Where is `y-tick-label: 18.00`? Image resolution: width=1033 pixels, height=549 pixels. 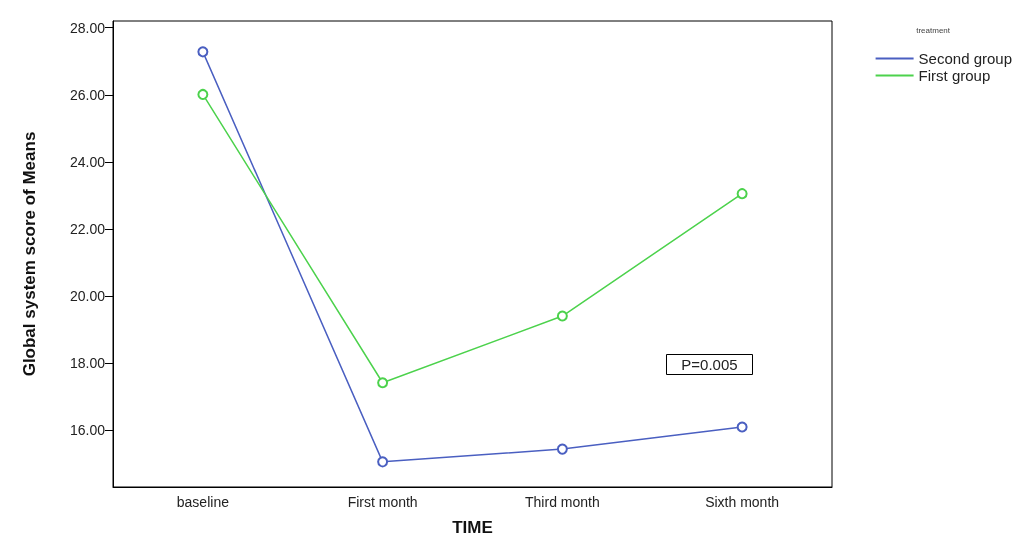
y-tick-label: 18.00 is located at coordinates (87, 362).